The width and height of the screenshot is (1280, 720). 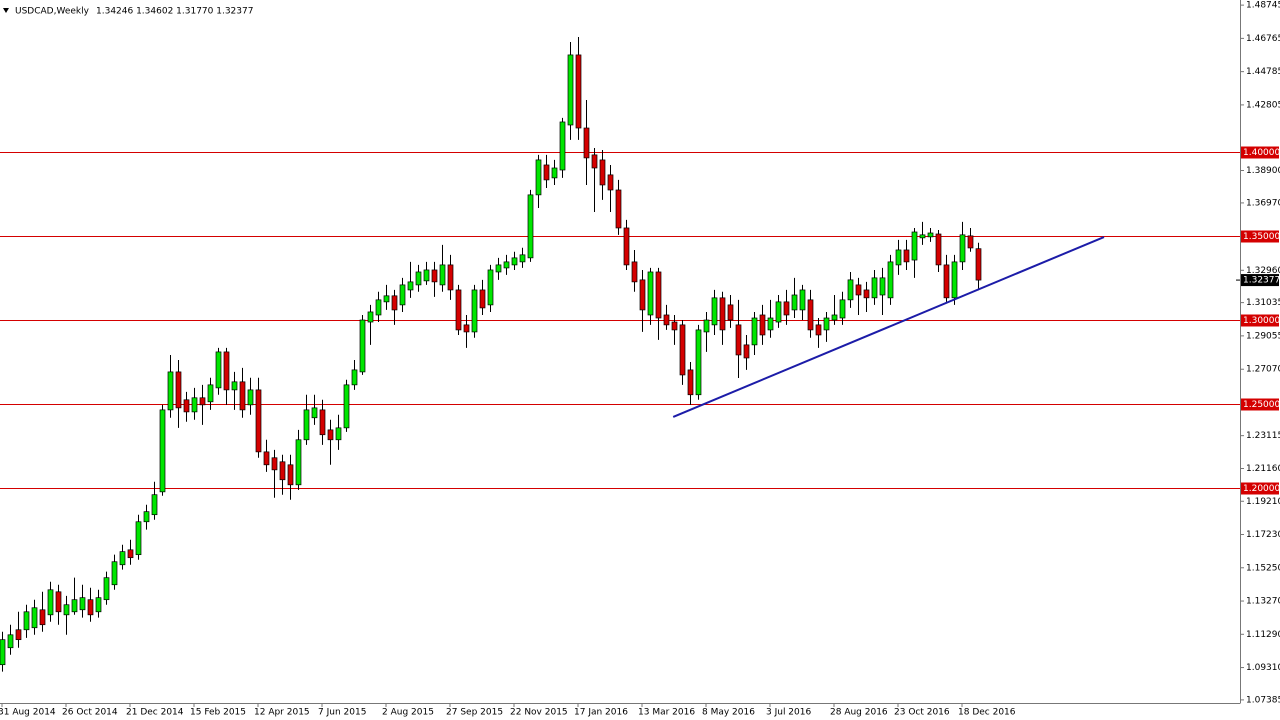 What do you see at coordinates (342, 713) in the screenshot?
I see `x-tick-label: 7 Jun 2015` at bounding box center [342, 713].